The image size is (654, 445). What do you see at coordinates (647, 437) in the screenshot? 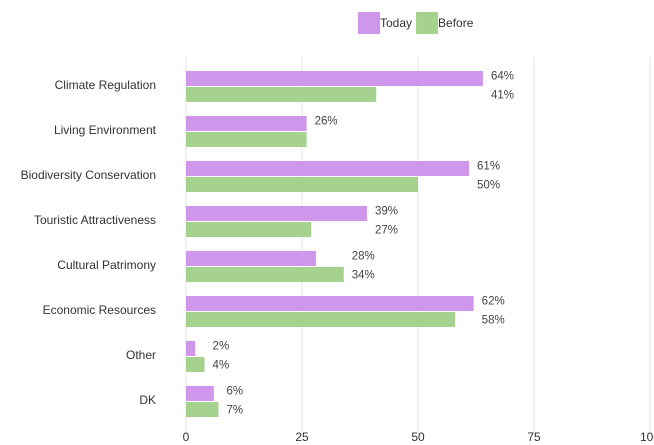
I see `x-tick-label: 100` at bounding box center [647, 437].